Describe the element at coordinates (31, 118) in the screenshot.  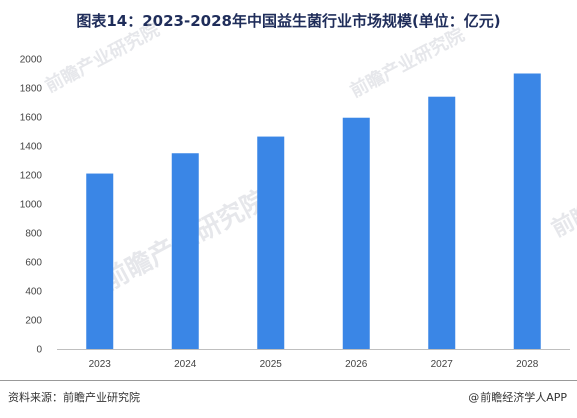
I see `y-tick-label: 1600` at that location.